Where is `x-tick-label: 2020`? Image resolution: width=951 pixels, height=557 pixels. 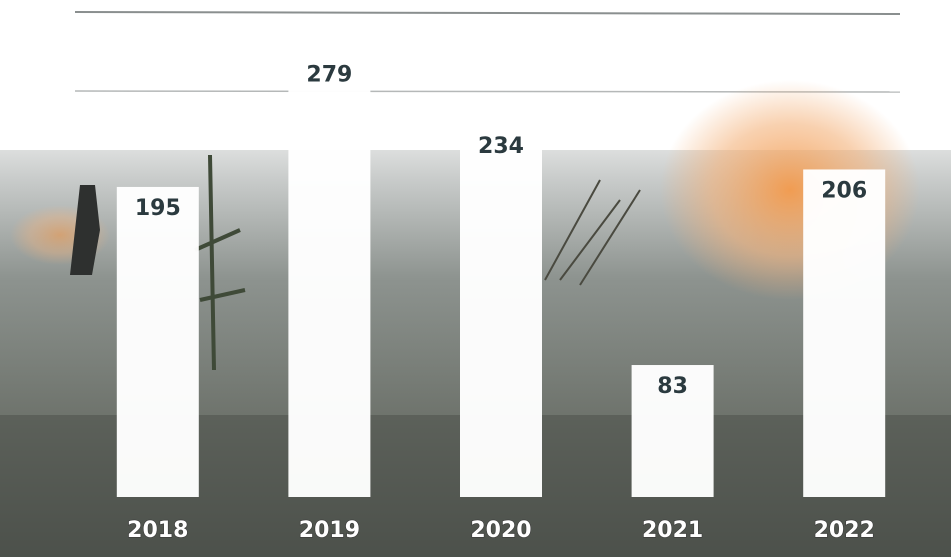
x-tick-label: 2020 is located at coordinates (500, 530).